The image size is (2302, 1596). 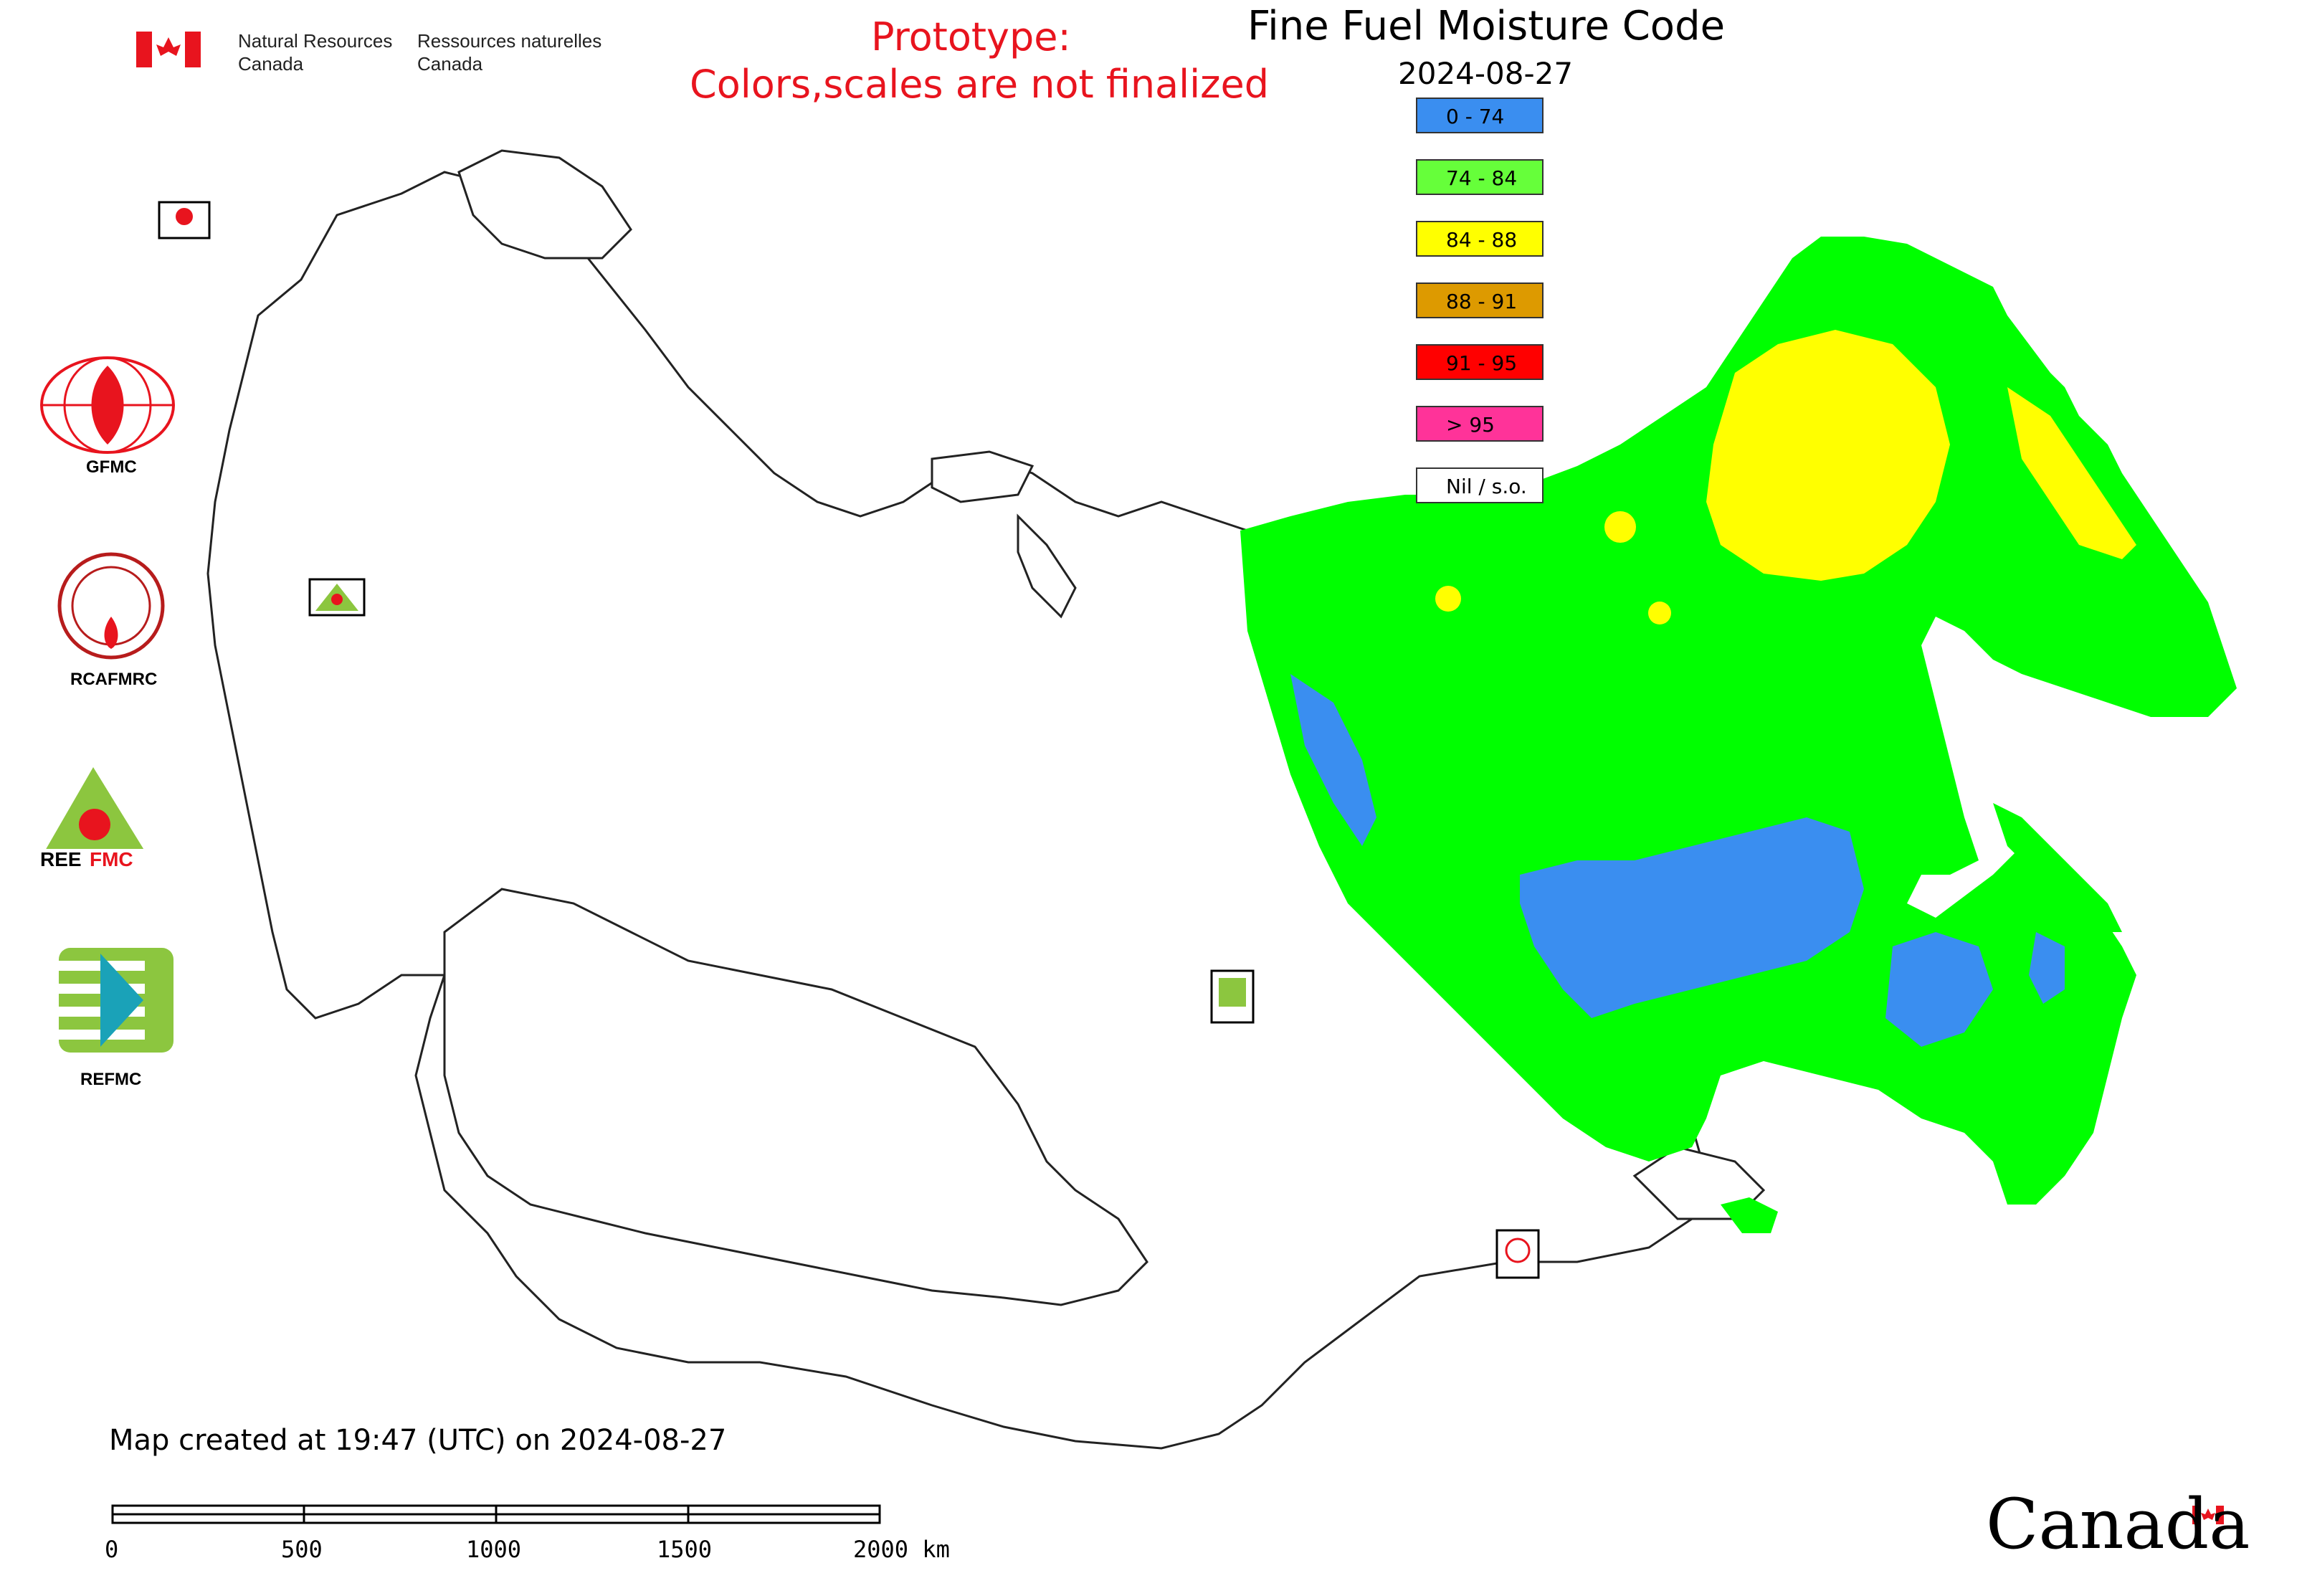 What do you see at coordinates (184, 220) in the screenshot?
I see `map-marker-gfmc-icon` at bounding box center [184, 220].